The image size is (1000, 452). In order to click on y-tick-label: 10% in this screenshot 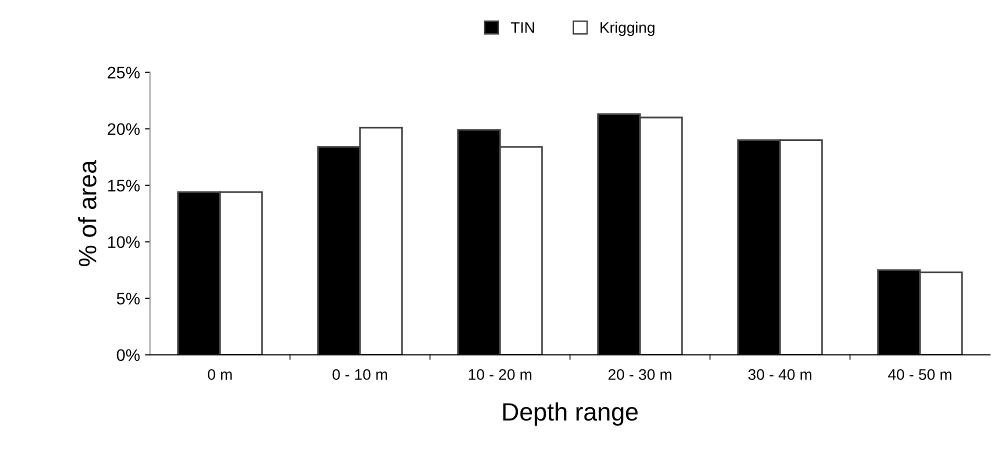, I will do `click(124, 242)`.